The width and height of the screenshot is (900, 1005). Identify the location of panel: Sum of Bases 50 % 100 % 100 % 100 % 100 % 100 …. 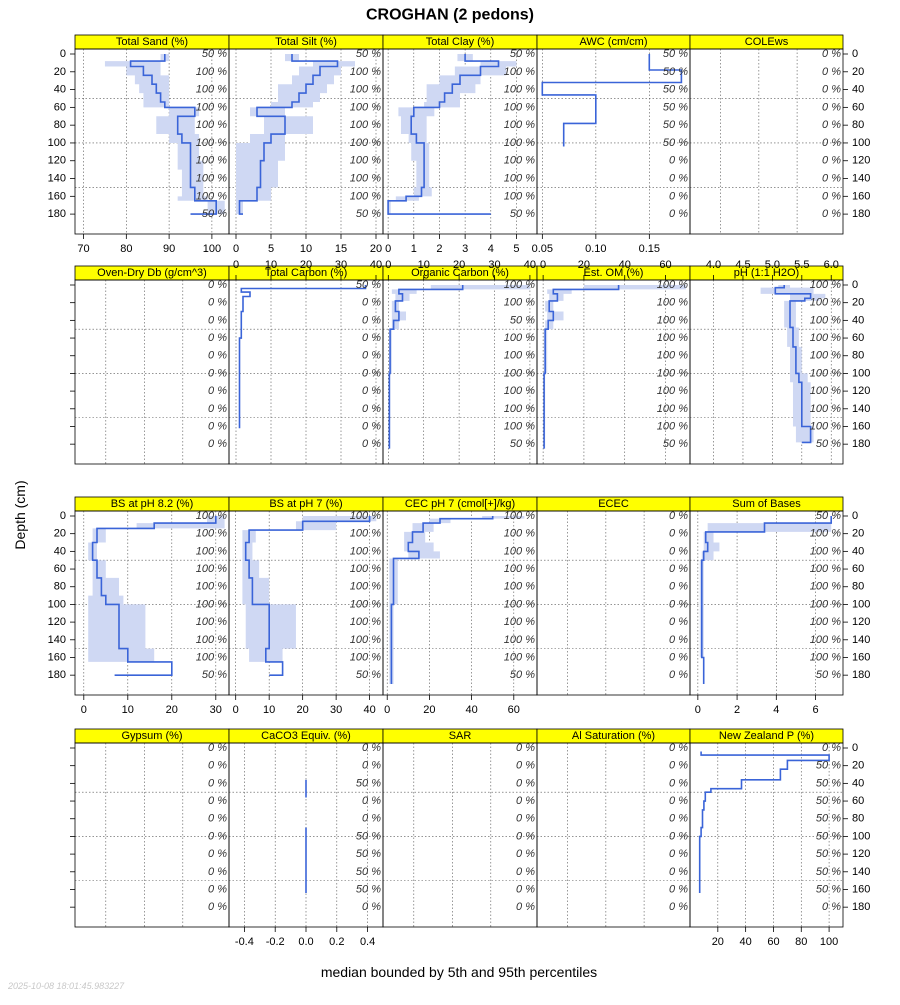
(766, 606).